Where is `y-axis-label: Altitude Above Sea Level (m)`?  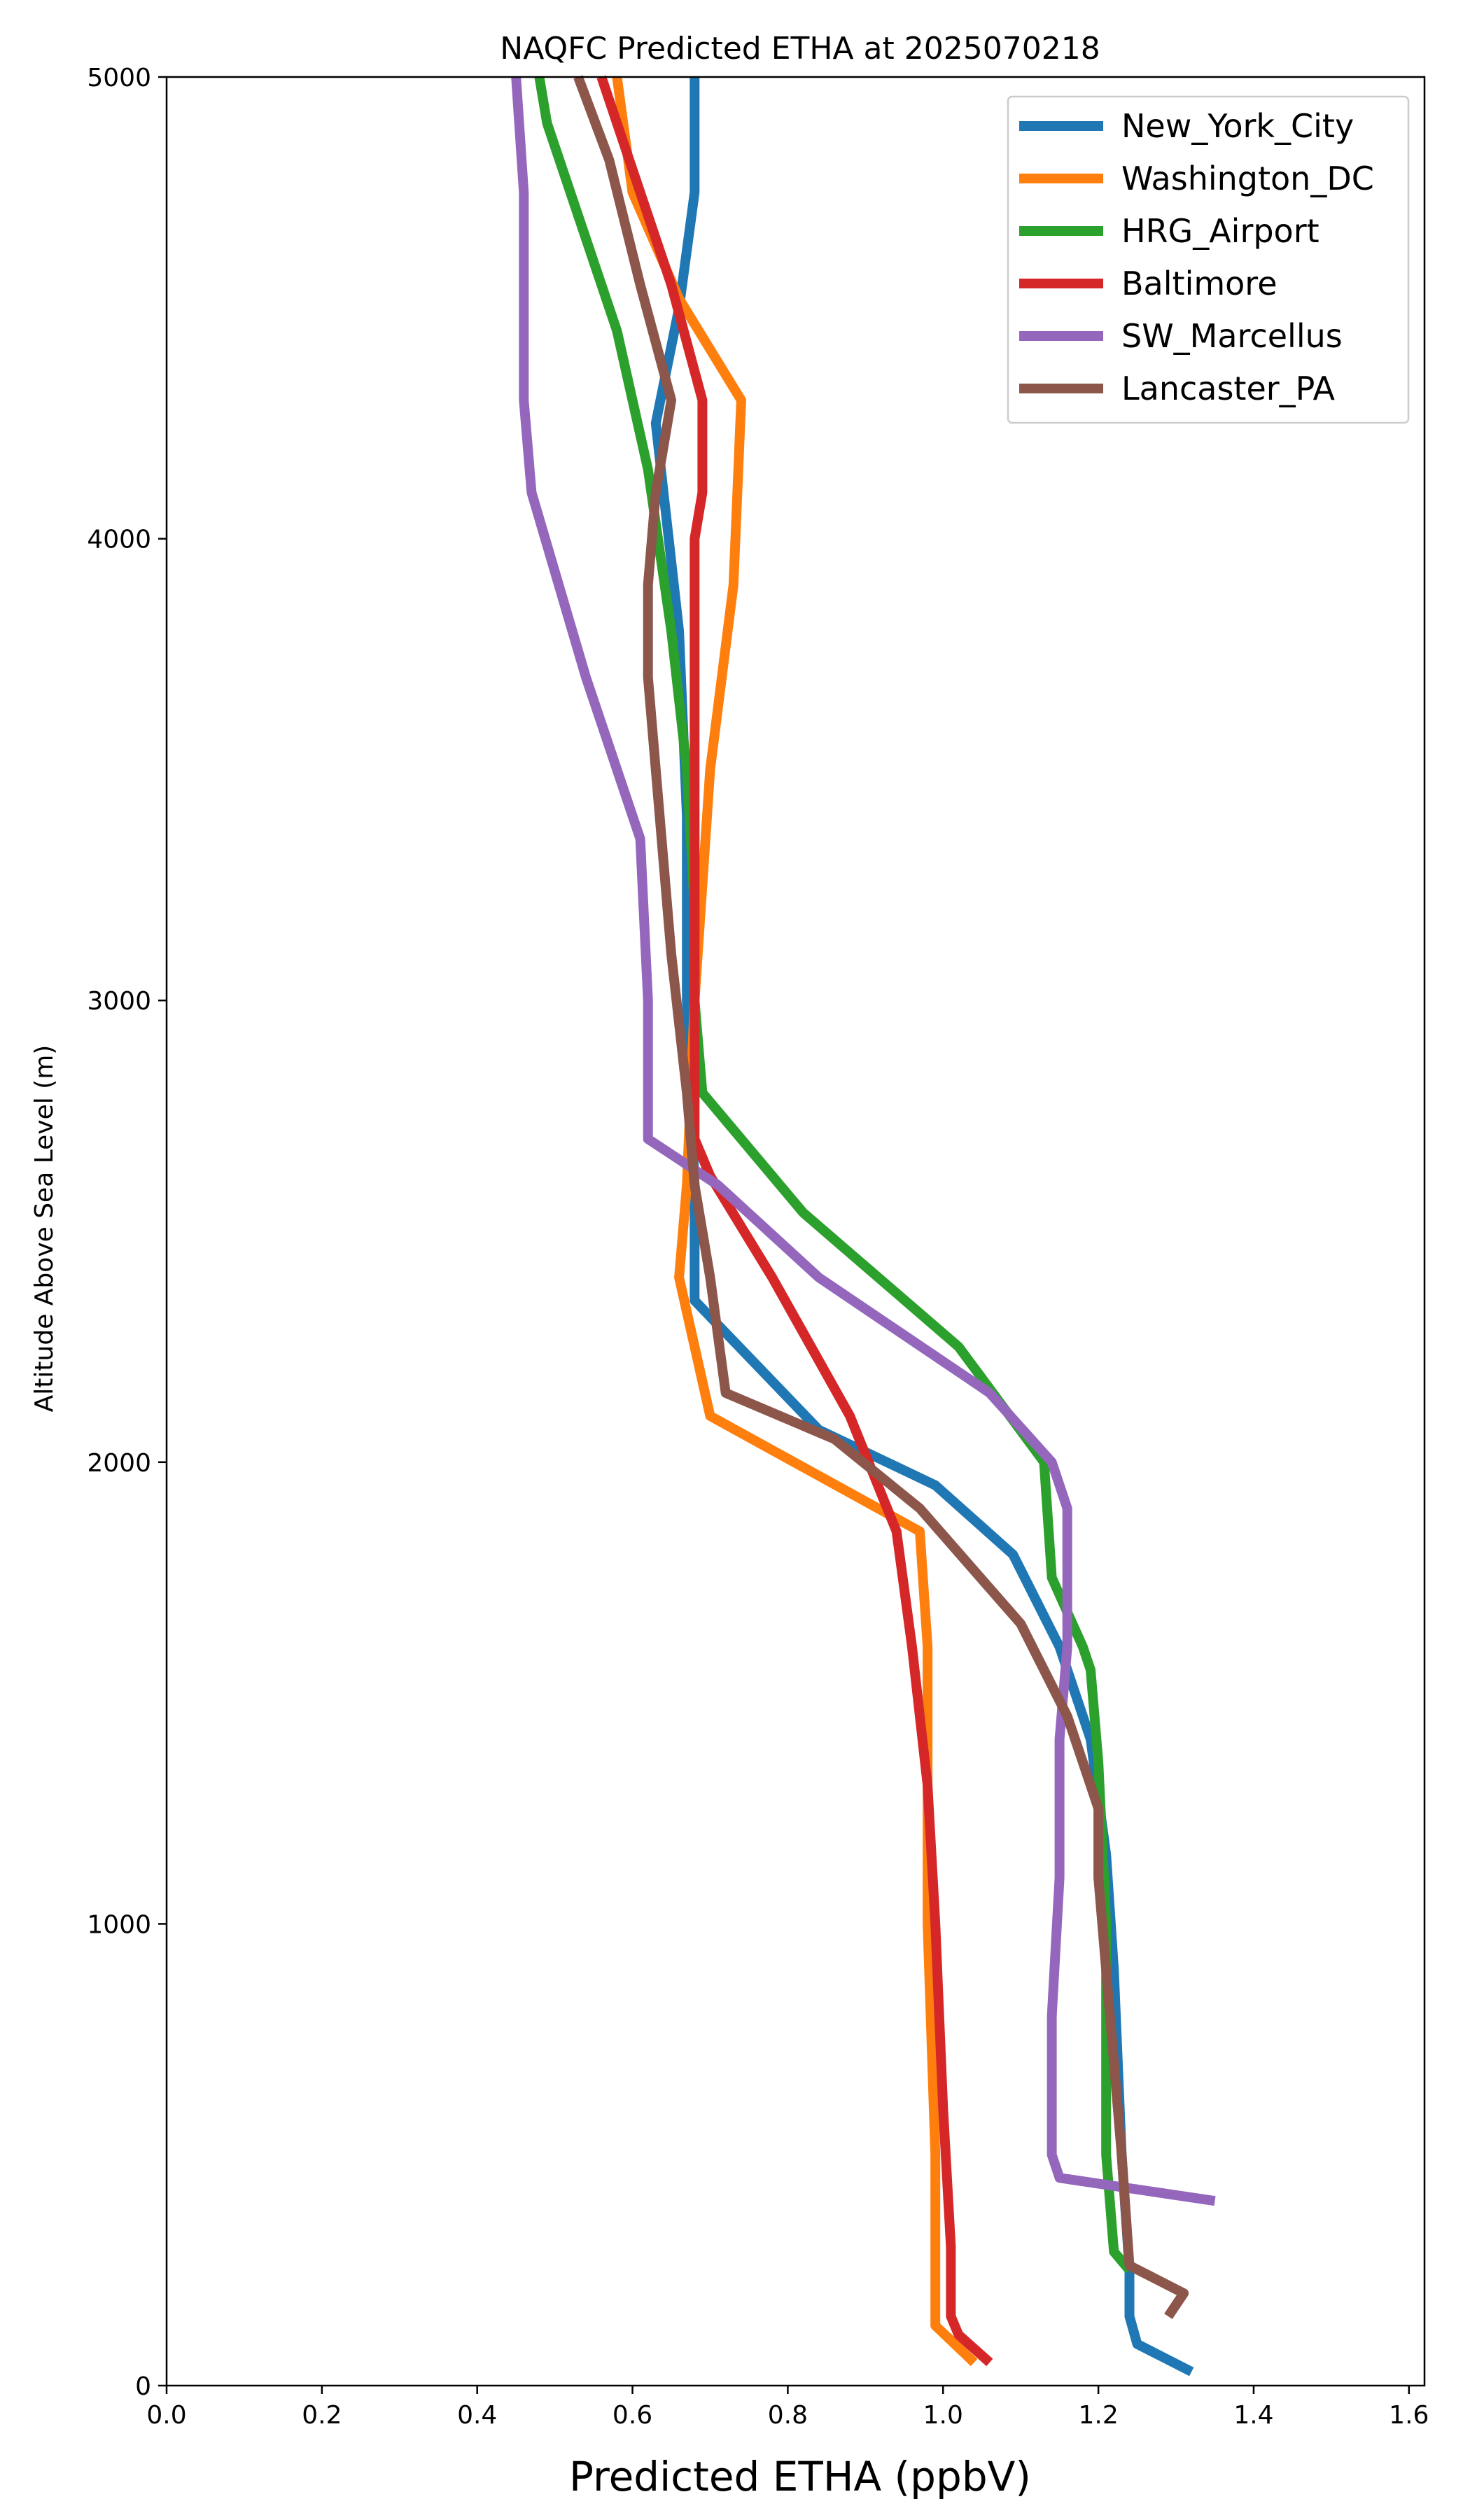 y-axis-label: Altitude Above Sea Level (m) is located at coordinates (44, 1229).